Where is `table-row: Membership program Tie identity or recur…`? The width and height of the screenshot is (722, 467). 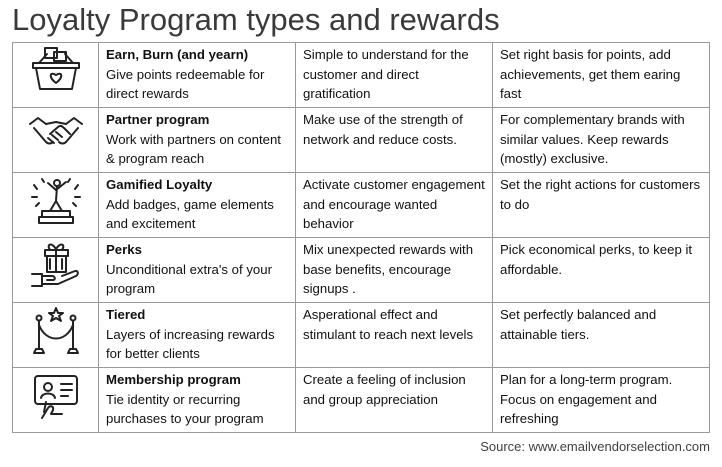 table-row: Membership program Tie identity or recur… is located at coordinates (361, 400).